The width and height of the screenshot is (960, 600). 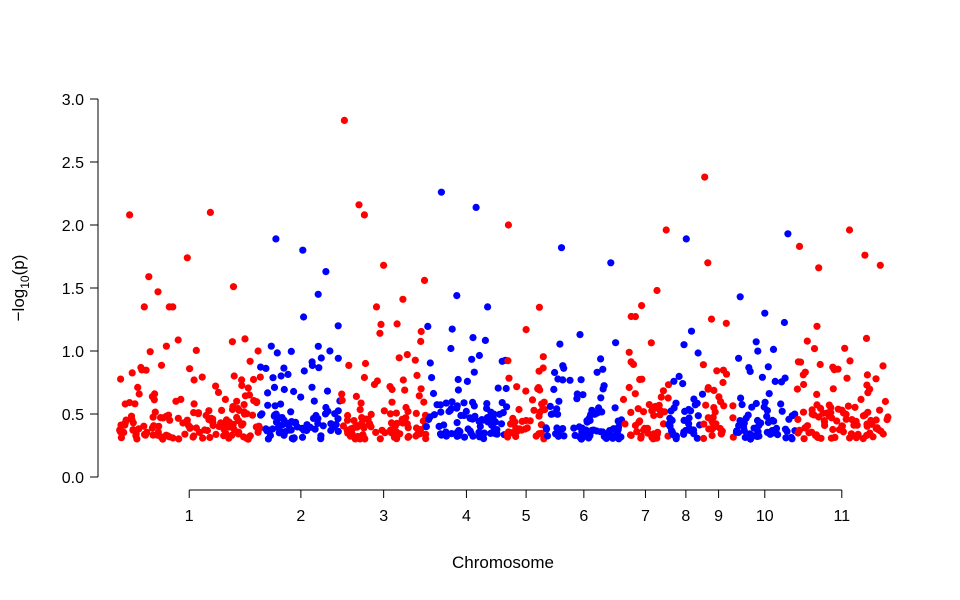 What do you see at coordinates (685, 516) in the screenshot?
I see `x-tick-label-chr8: 8` at bounding box center [685, 516].